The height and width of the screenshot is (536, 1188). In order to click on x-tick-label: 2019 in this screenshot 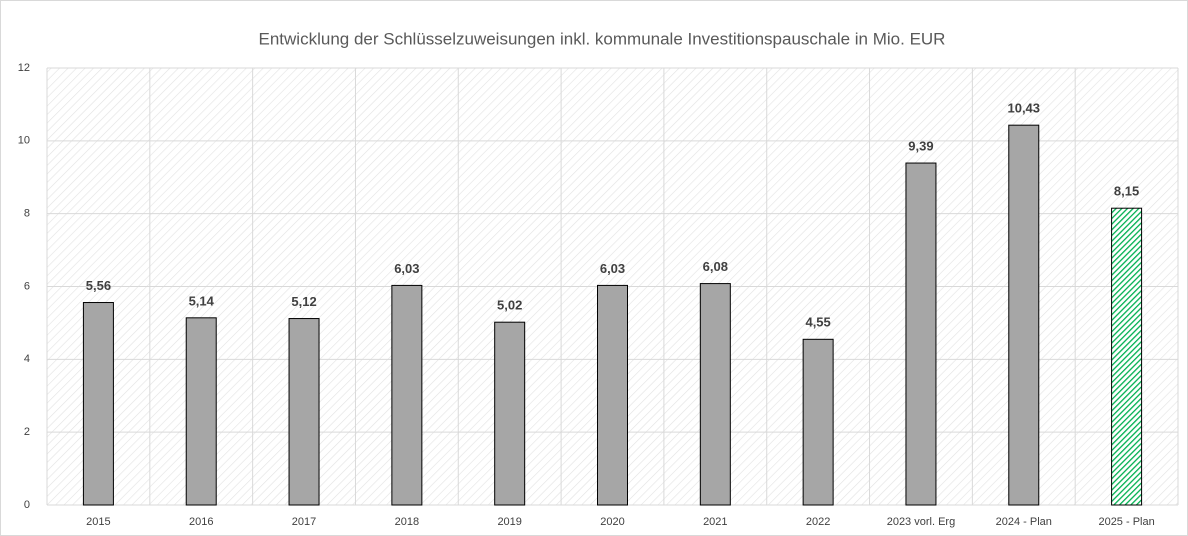, I will do `click(509, 522)`.